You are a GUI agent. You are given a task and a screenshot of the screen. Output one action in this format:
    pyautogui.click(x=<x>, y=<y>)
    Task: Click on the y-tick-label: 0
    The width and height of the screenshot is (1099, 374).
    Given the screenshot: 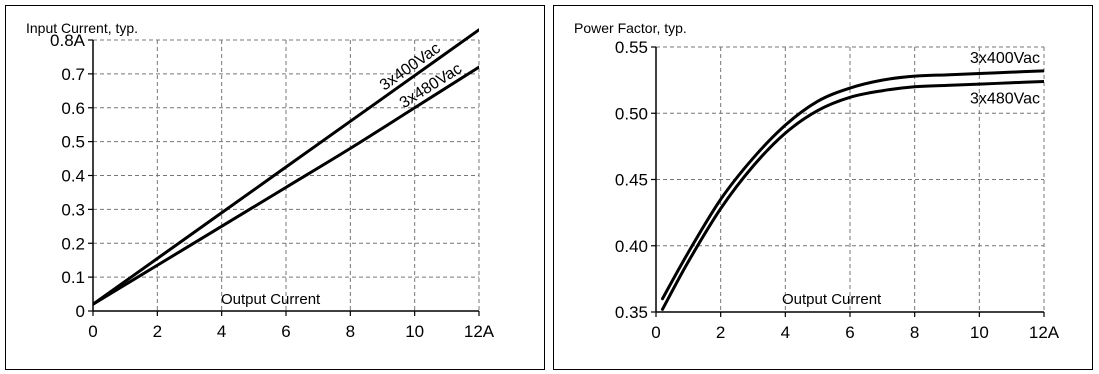 What is the action you would take?
    pyautogui.click(x=80, y=311)
    